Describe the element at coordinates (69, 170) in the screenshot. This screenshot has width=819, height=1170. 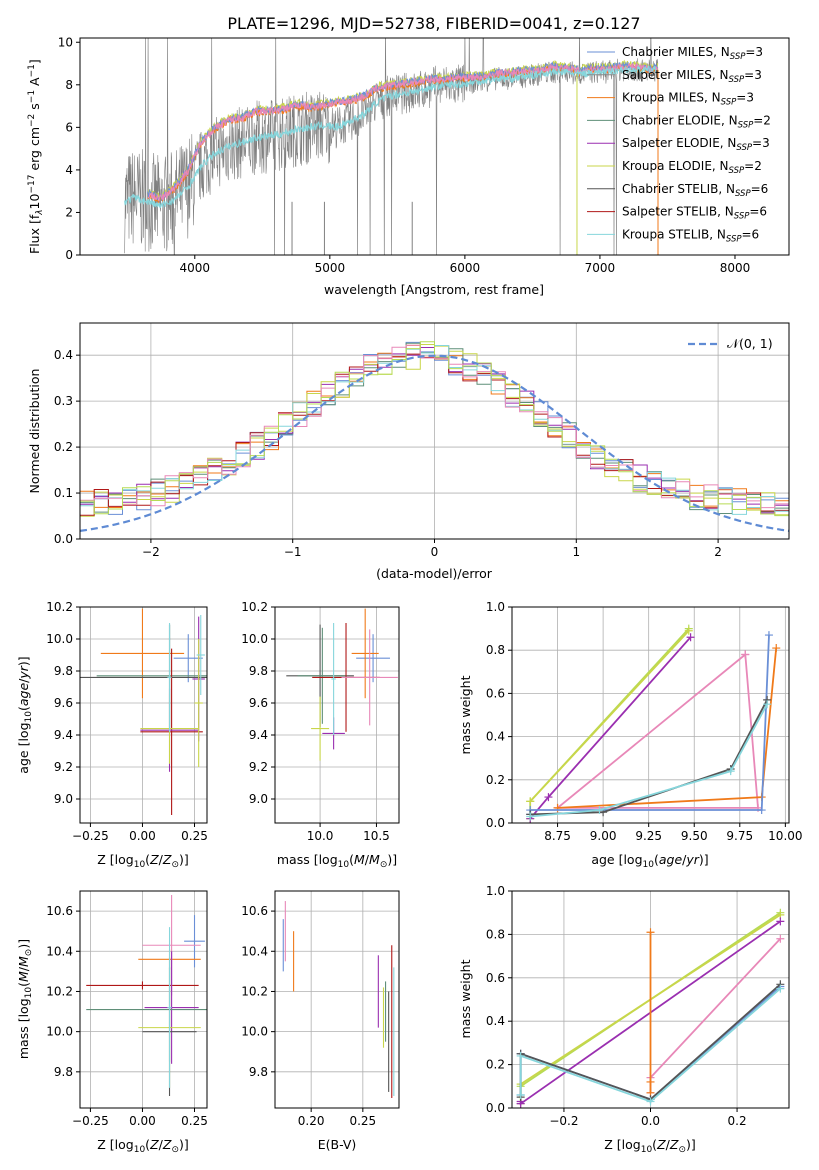
I see `y-tick-label: 4` at that location.